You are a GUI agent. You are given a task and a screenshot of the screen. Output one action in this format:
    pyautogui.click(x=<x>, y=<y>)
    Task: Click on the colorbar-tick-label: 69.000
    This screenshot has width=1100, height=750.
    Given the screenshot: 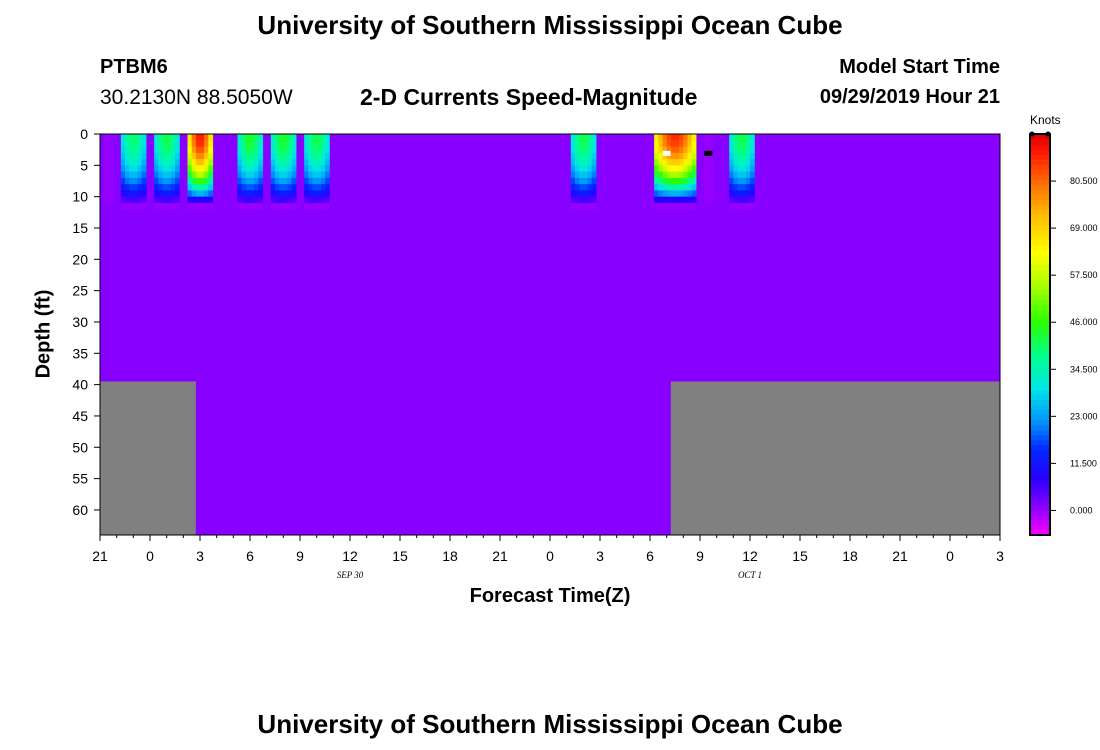 What is the action you would take?
    pyautogui.click(x=1084, y=228)
    